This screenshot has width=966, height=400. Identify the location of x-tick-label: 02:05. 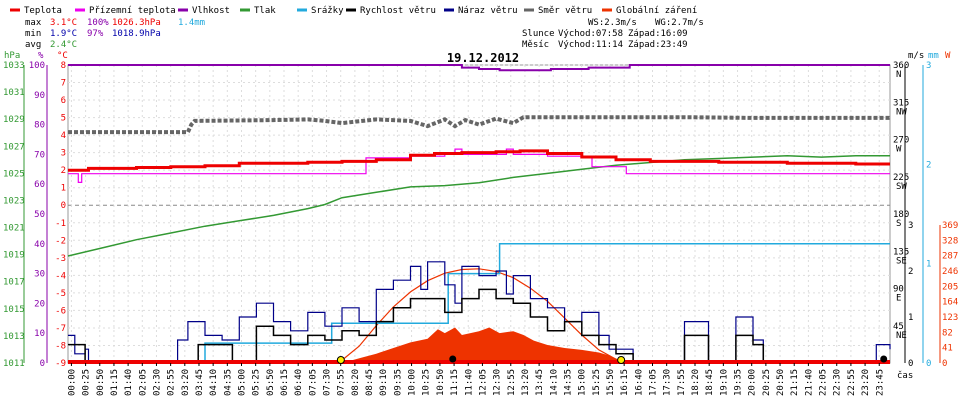
(143, 382).